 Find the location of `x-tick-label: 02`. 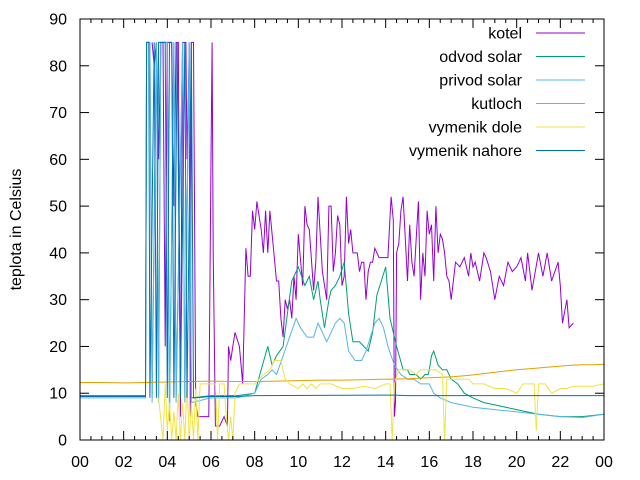

x-tick-label: 02 is located at coordinates (124, 462).